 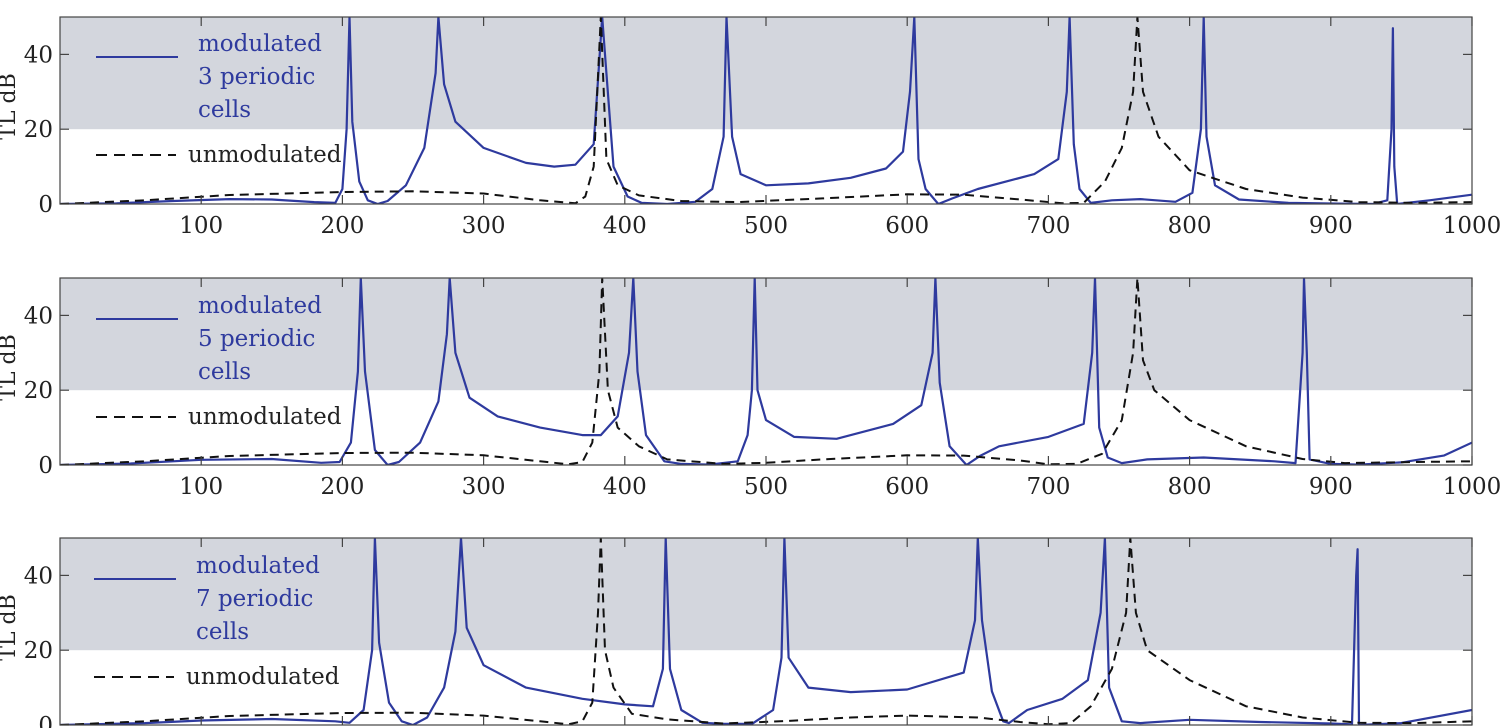 What do you see at coordinates (254, 599) in the screenshot?
I see `legend-label-modulated: 7 periodic` at bounding box center [254, 599].